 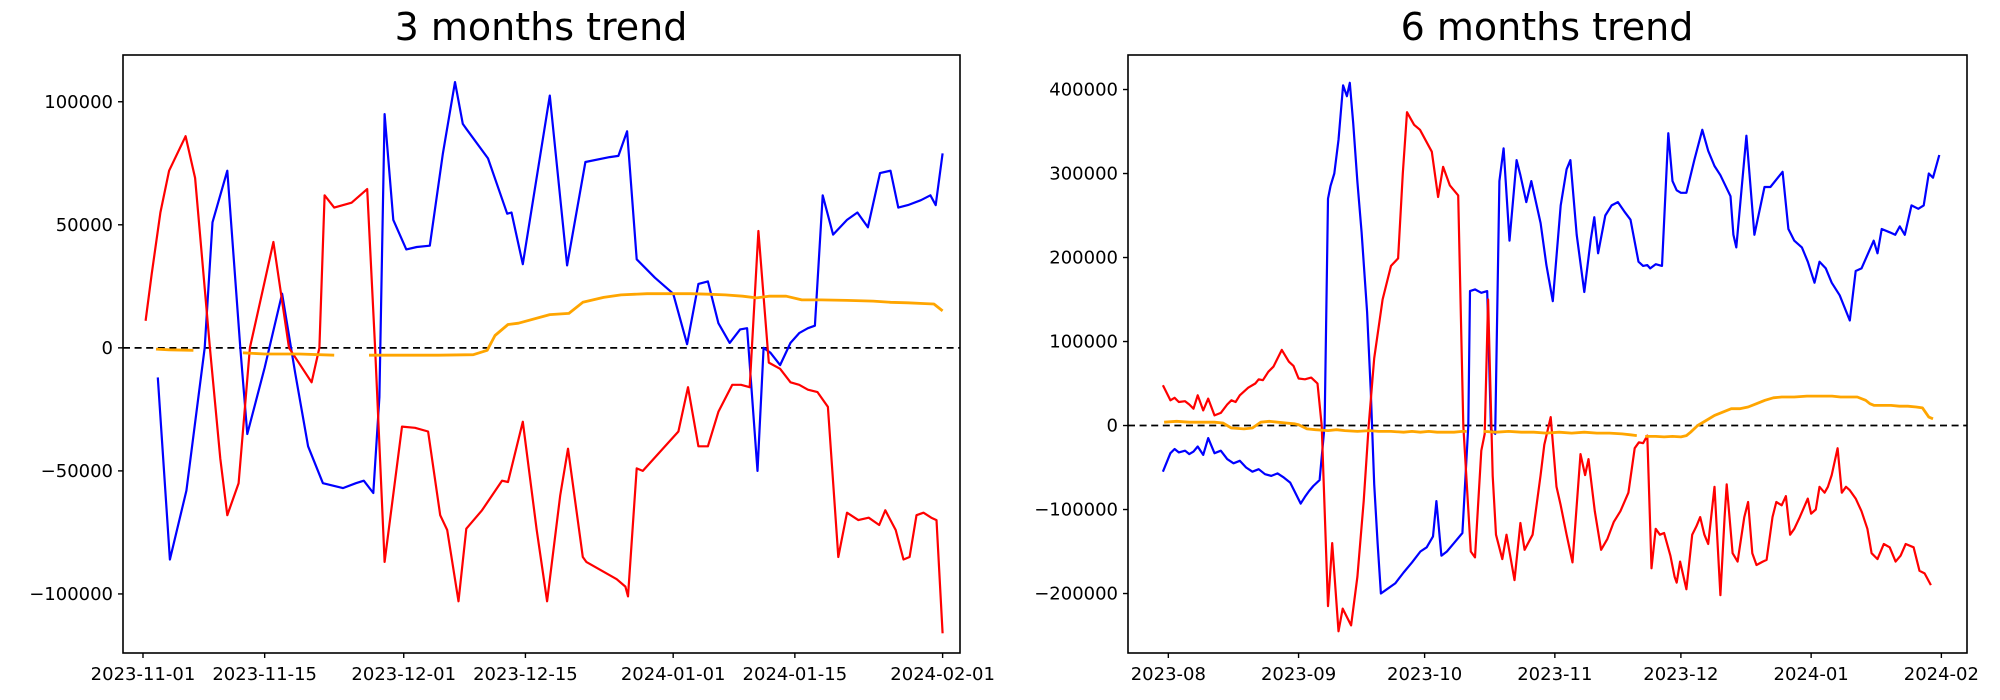 I want to click on y-tick-label: −200000, so click(x=1076, y=594).